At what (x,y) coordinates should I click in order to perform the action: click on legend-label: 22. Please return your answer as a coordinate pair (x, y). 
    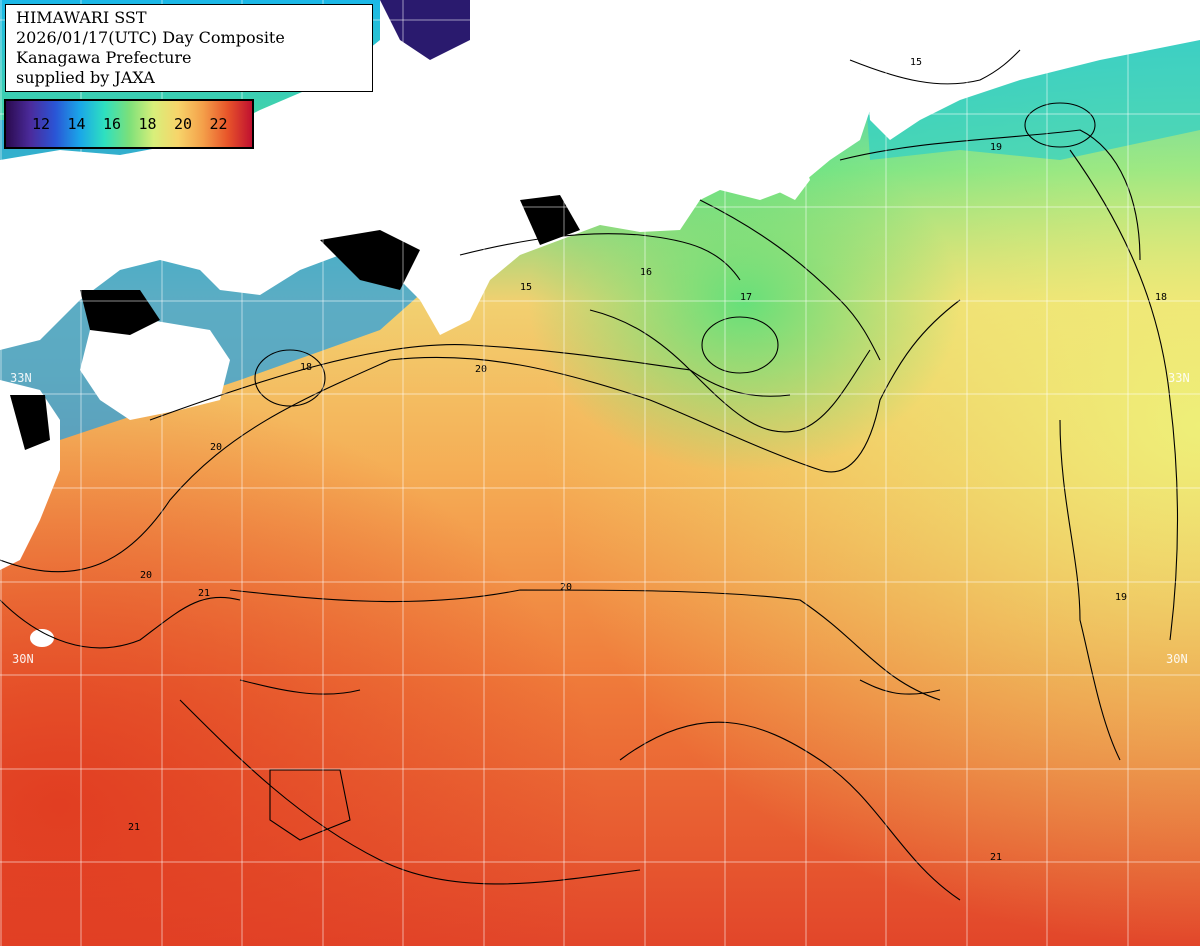
    Looking at the image, I should click on (218, 124).